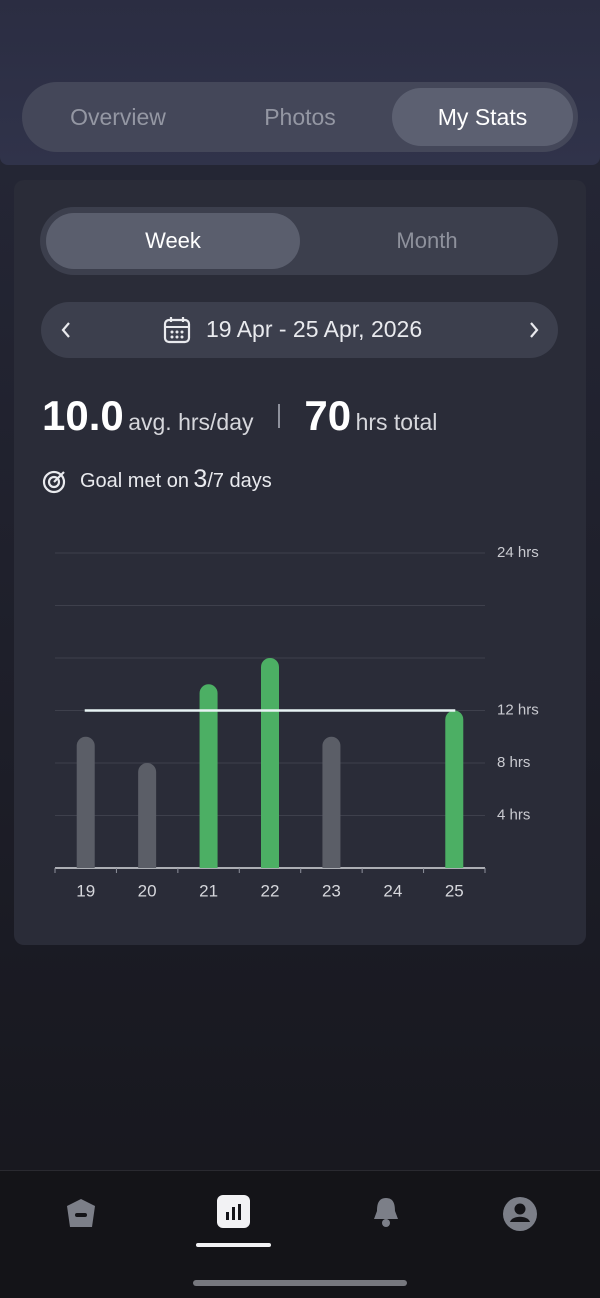 The width and height of the screenshot is (600, 1298). What do you see at coordinates (513, 762) in the screenshot?
I see `y-tick-label: 8 hrs` at bounding box center [513, 762].